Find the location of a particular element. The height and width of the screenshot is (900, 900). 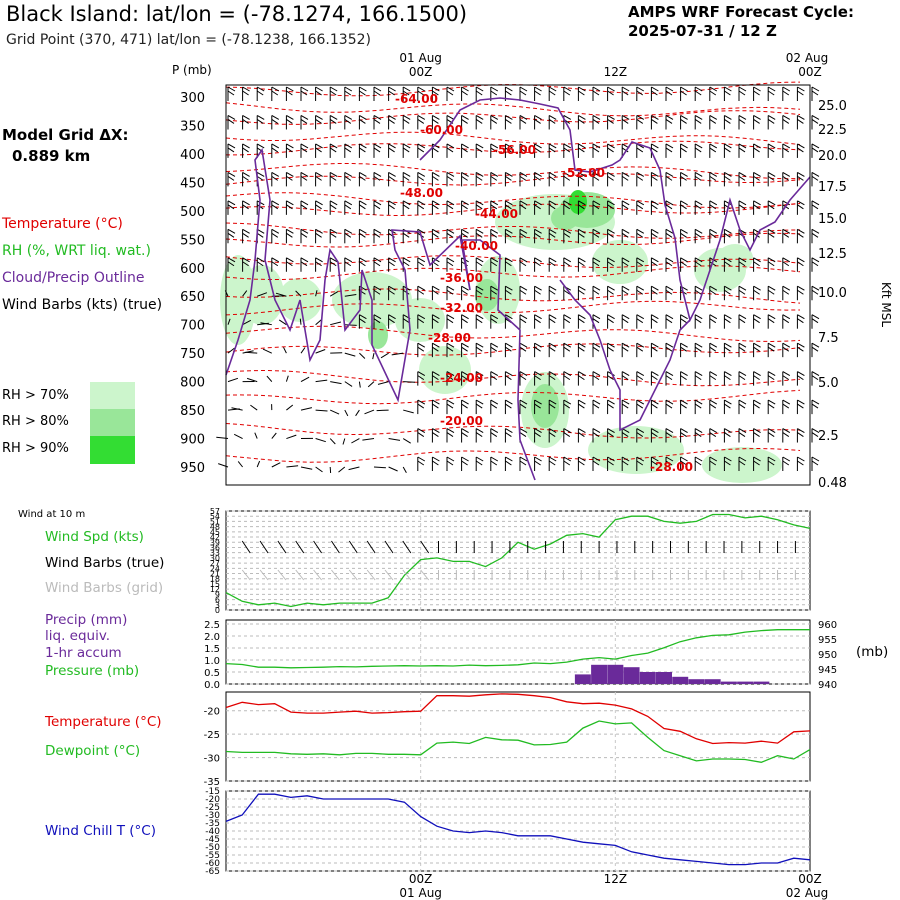

wind-tick-label: 33 is located at coordinates (215, 553).